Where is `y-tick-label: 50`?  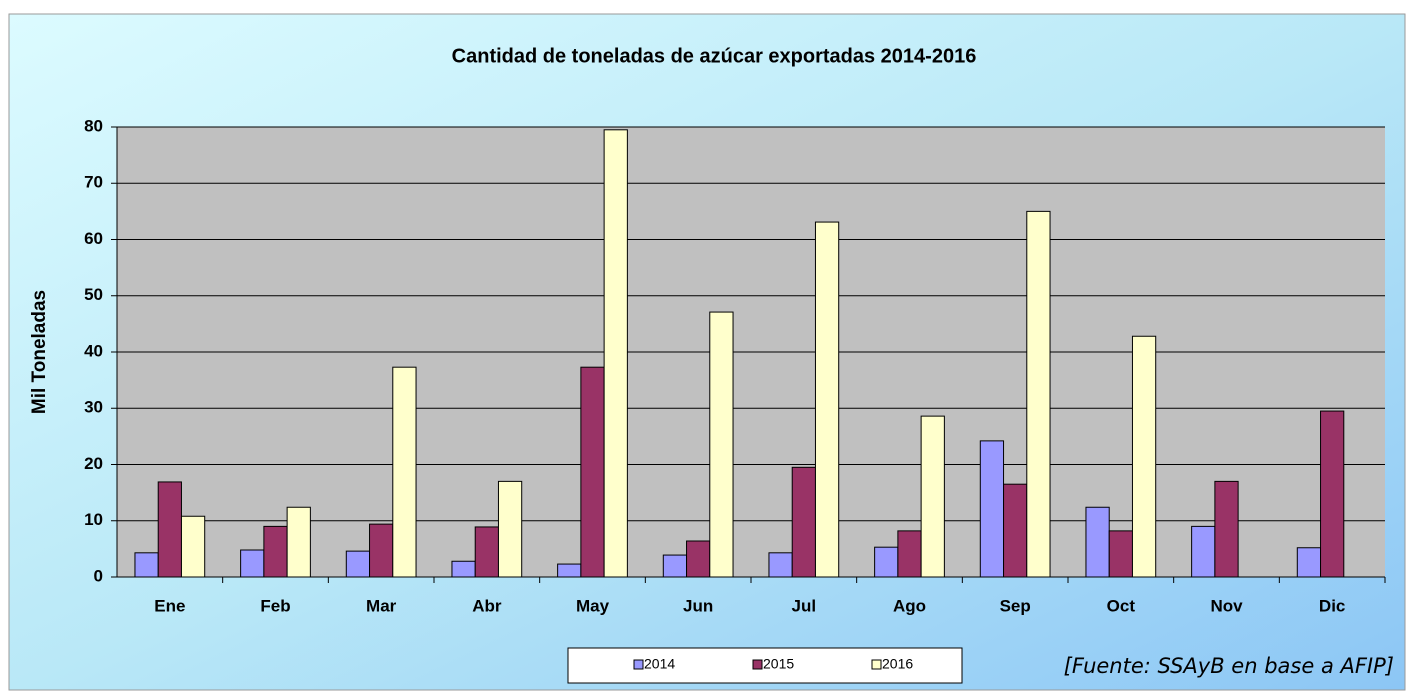 y-tick-label: 50 is located at coordinates (93, 294).